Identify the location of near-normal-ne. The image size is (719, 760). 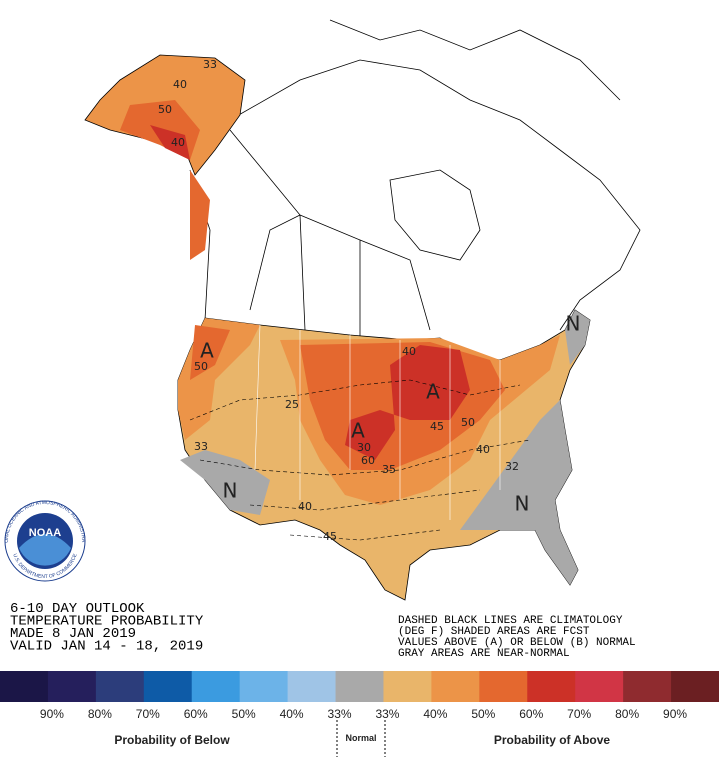
(577, 337).